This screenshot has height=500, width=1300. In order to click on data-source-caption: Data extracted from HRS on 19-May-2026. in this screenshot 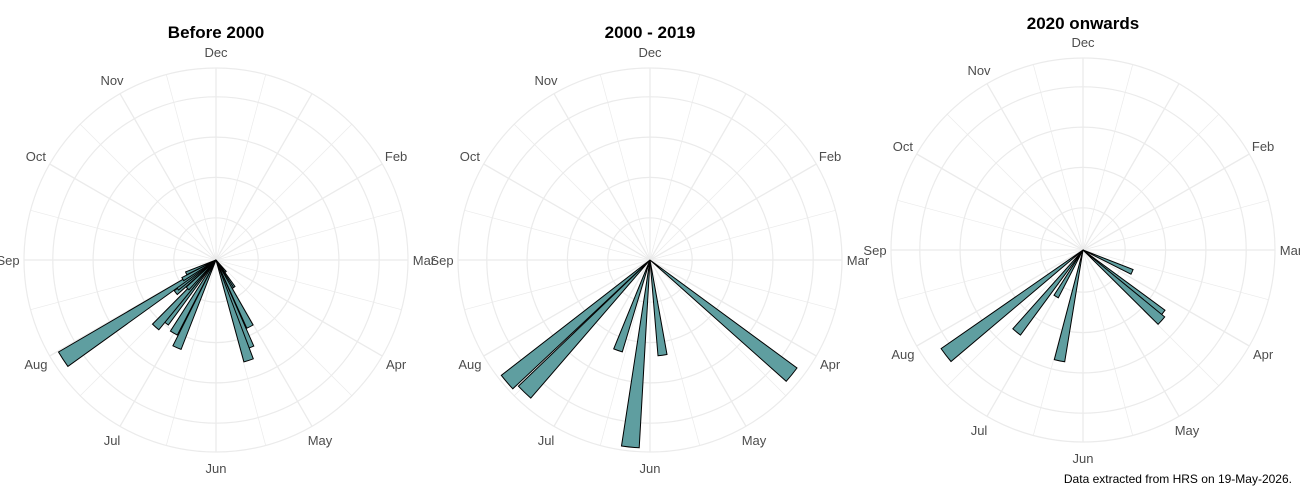, I will do `click(1177, 479)`.